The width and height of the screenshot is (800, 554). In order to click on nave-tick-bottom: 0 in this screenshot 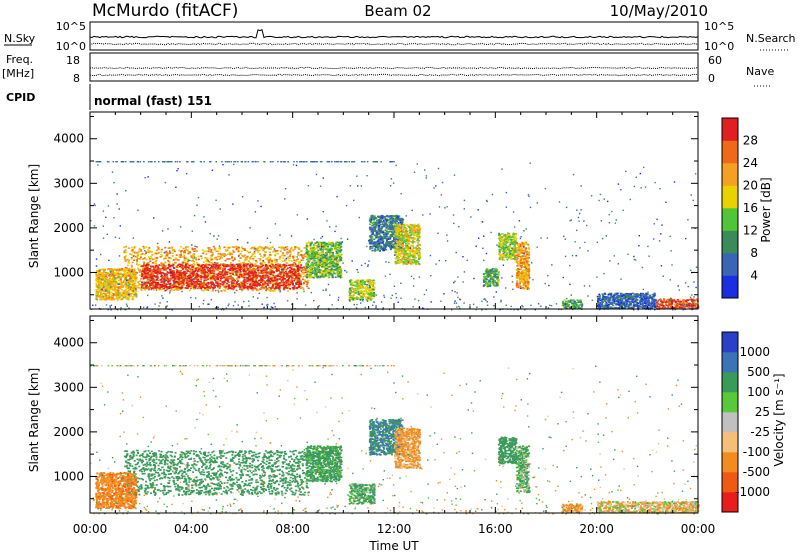, I will do `click(711, 78)`.